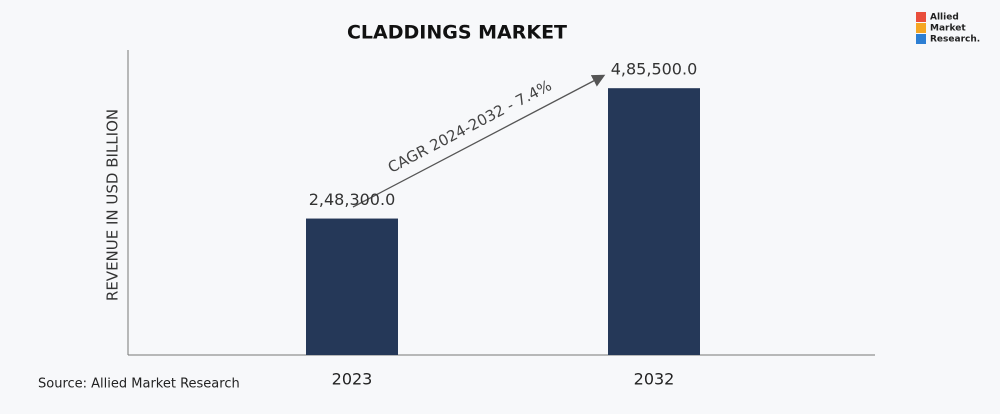 The image size is (1000, 414). What do you see at coordinates (457, 33) in the screenshot?
I see `chart-title: CLADDINGS MARKET` at bounding box center [457, 33].